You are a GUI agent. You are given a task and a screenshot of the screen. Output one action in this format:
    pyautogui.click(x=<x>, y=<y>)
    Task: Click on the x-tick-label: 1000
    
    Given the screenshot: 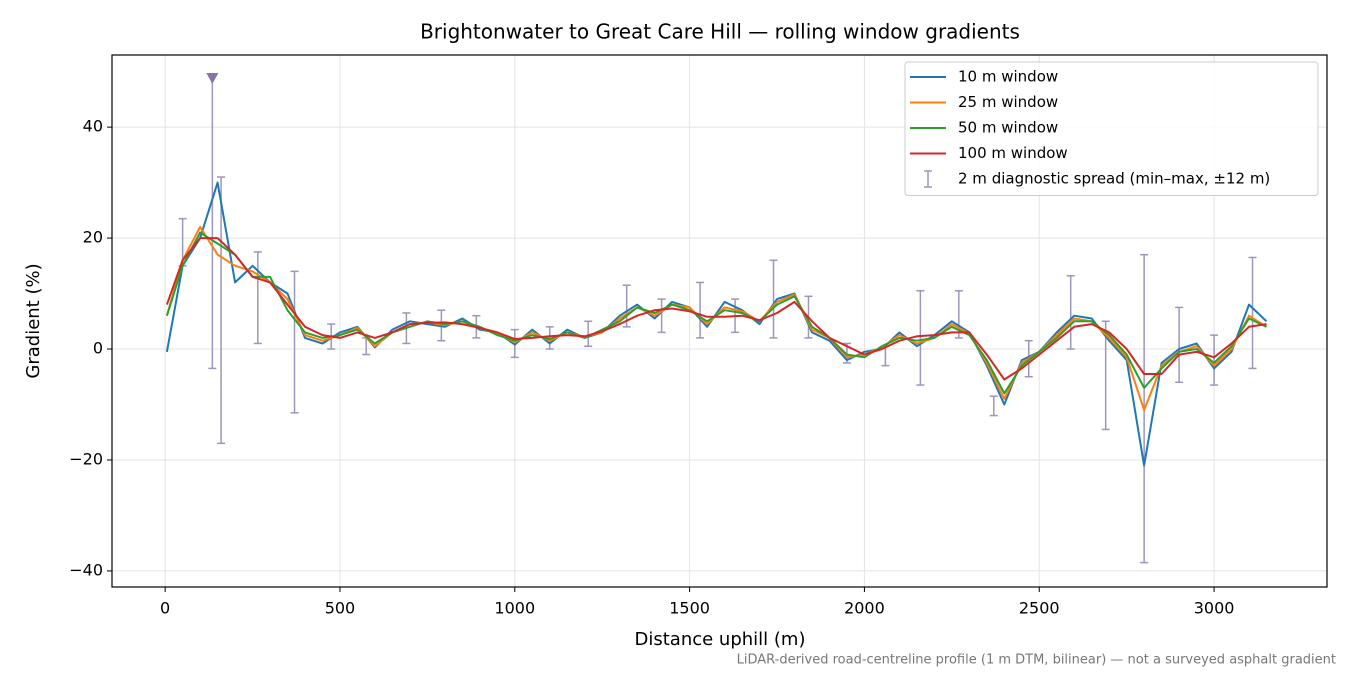 What is the action you would take?
    pyautogui.click(x=514, y=608)
    